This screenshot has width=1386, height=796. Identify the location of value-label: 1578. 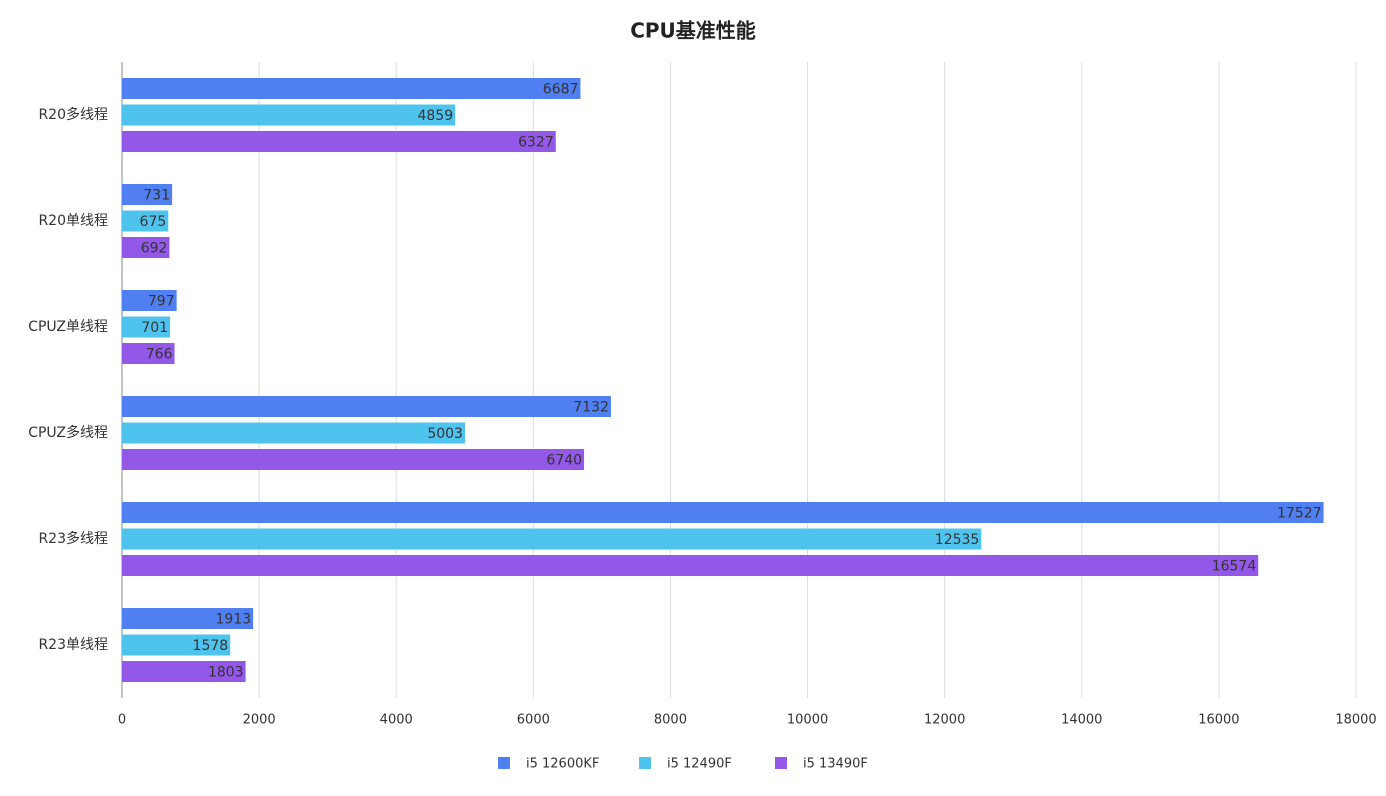
(211, 646).